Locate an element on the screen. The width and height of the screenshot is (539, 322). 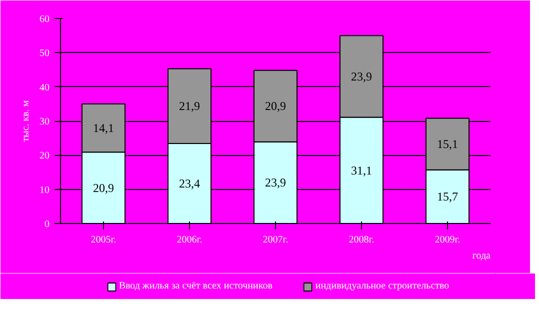
y-tick-label: 10 is located at coordinates (45, 190).